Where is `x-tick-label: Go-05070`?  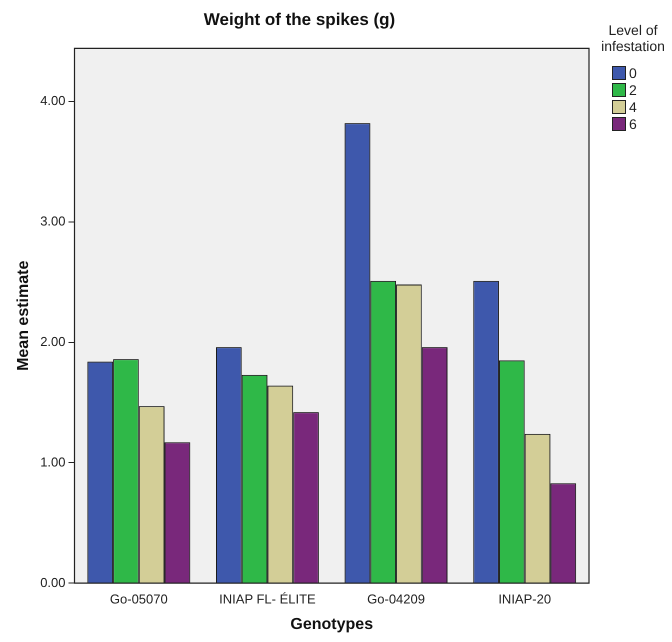 x-tick-label: Go-05070 is located at coordinates (139, 599).